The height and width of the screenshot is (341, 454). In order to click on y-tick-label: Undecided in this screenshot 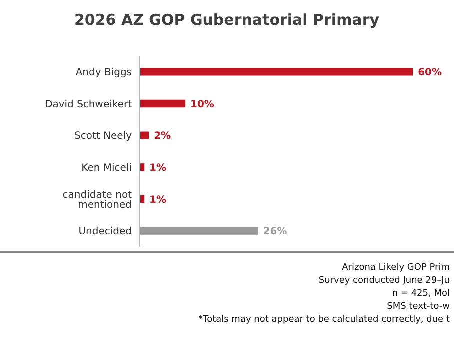, I will do `click(105, 232)`.